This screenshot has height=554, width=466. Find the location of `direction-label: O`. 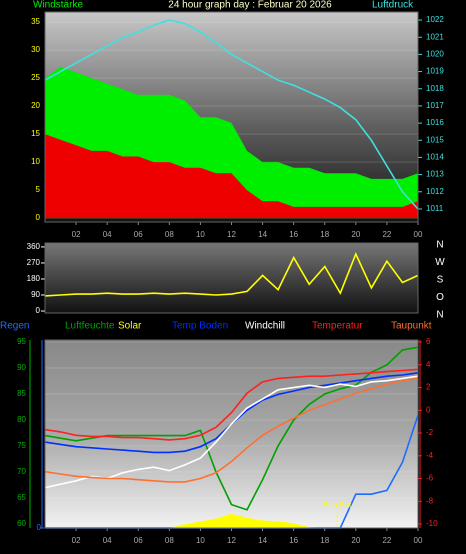

direction-label: O is located at coordinates (440, 297).